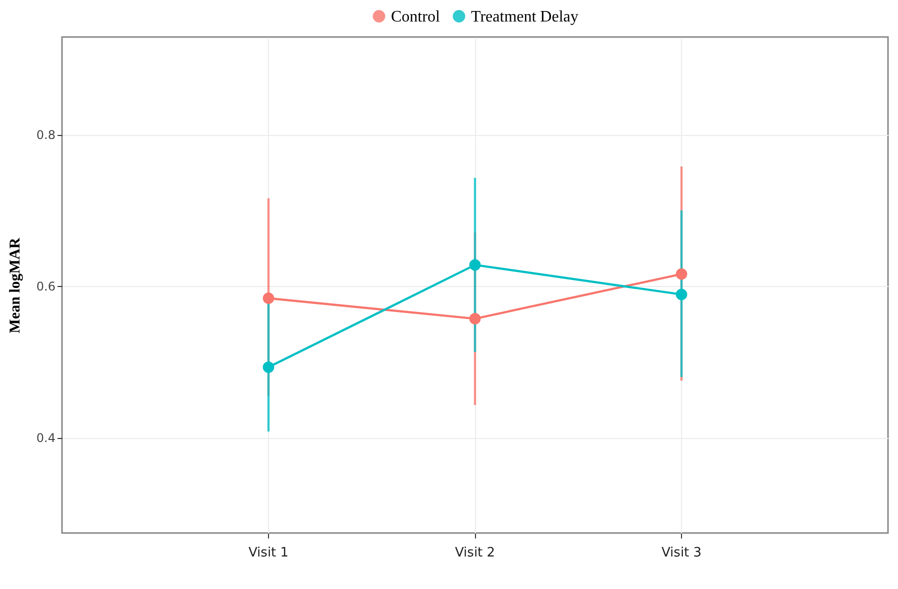 This screenshot has height=589, width=898. I want to click on legend-label: Treatment Delay, so click(524, 17).